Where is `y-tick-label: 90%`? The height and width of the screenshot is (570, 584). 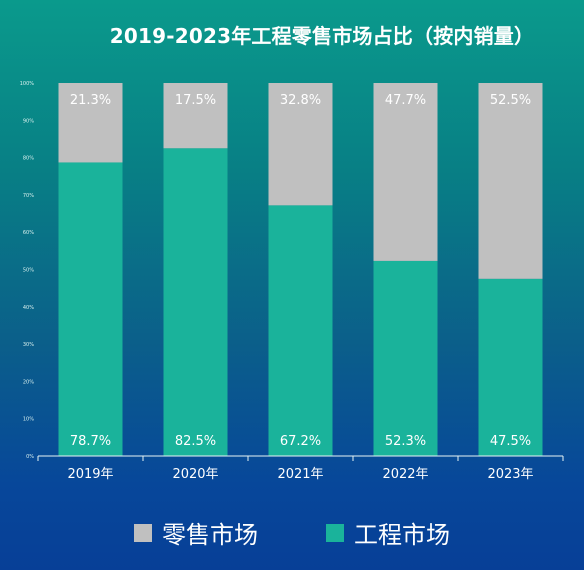
y-tick-label: 90% is located at coordinates (28, 121).